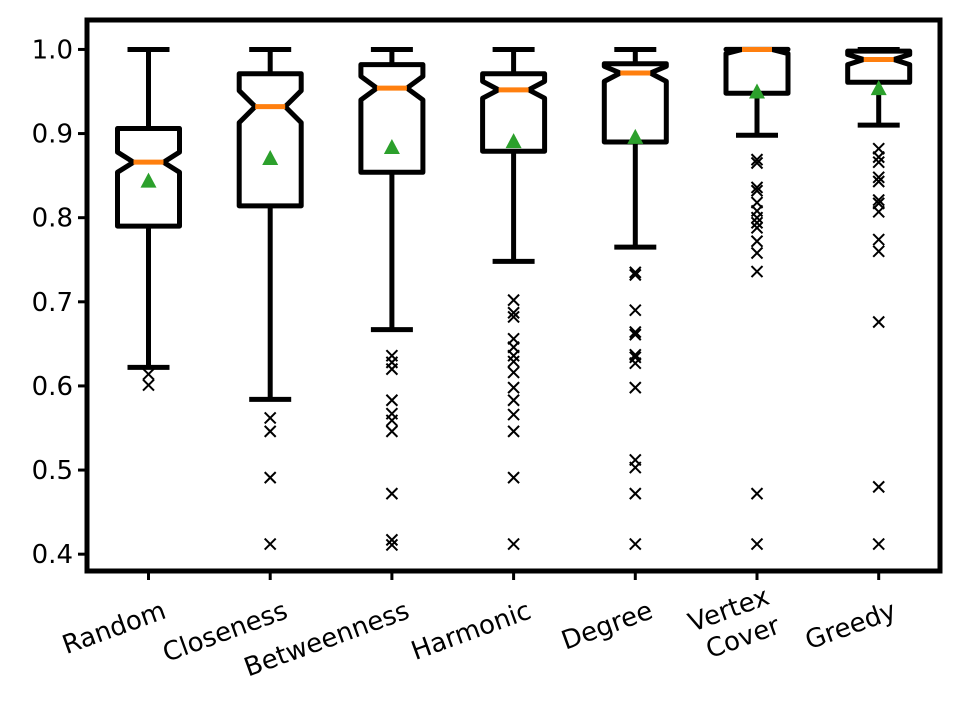 This screenshot has width=968, height=726. Describe the element at coordinates (52, 387) in the screenshot. I see `y-tick-label: 0.6` at that location.